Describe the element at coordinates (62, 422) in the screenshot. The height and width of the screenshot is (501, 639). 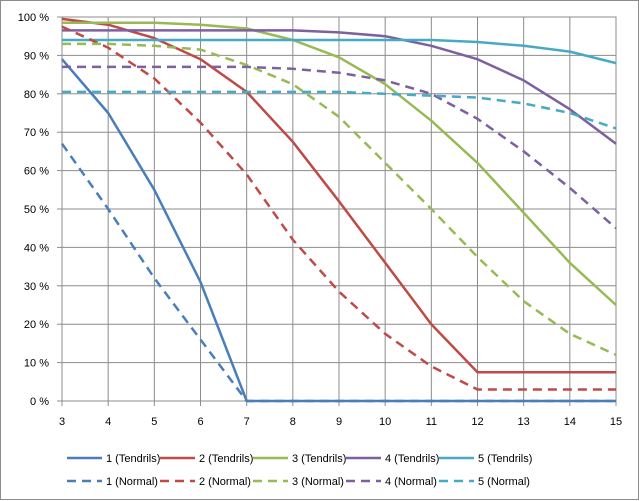
I see `x-tick-label: 3` at that location.